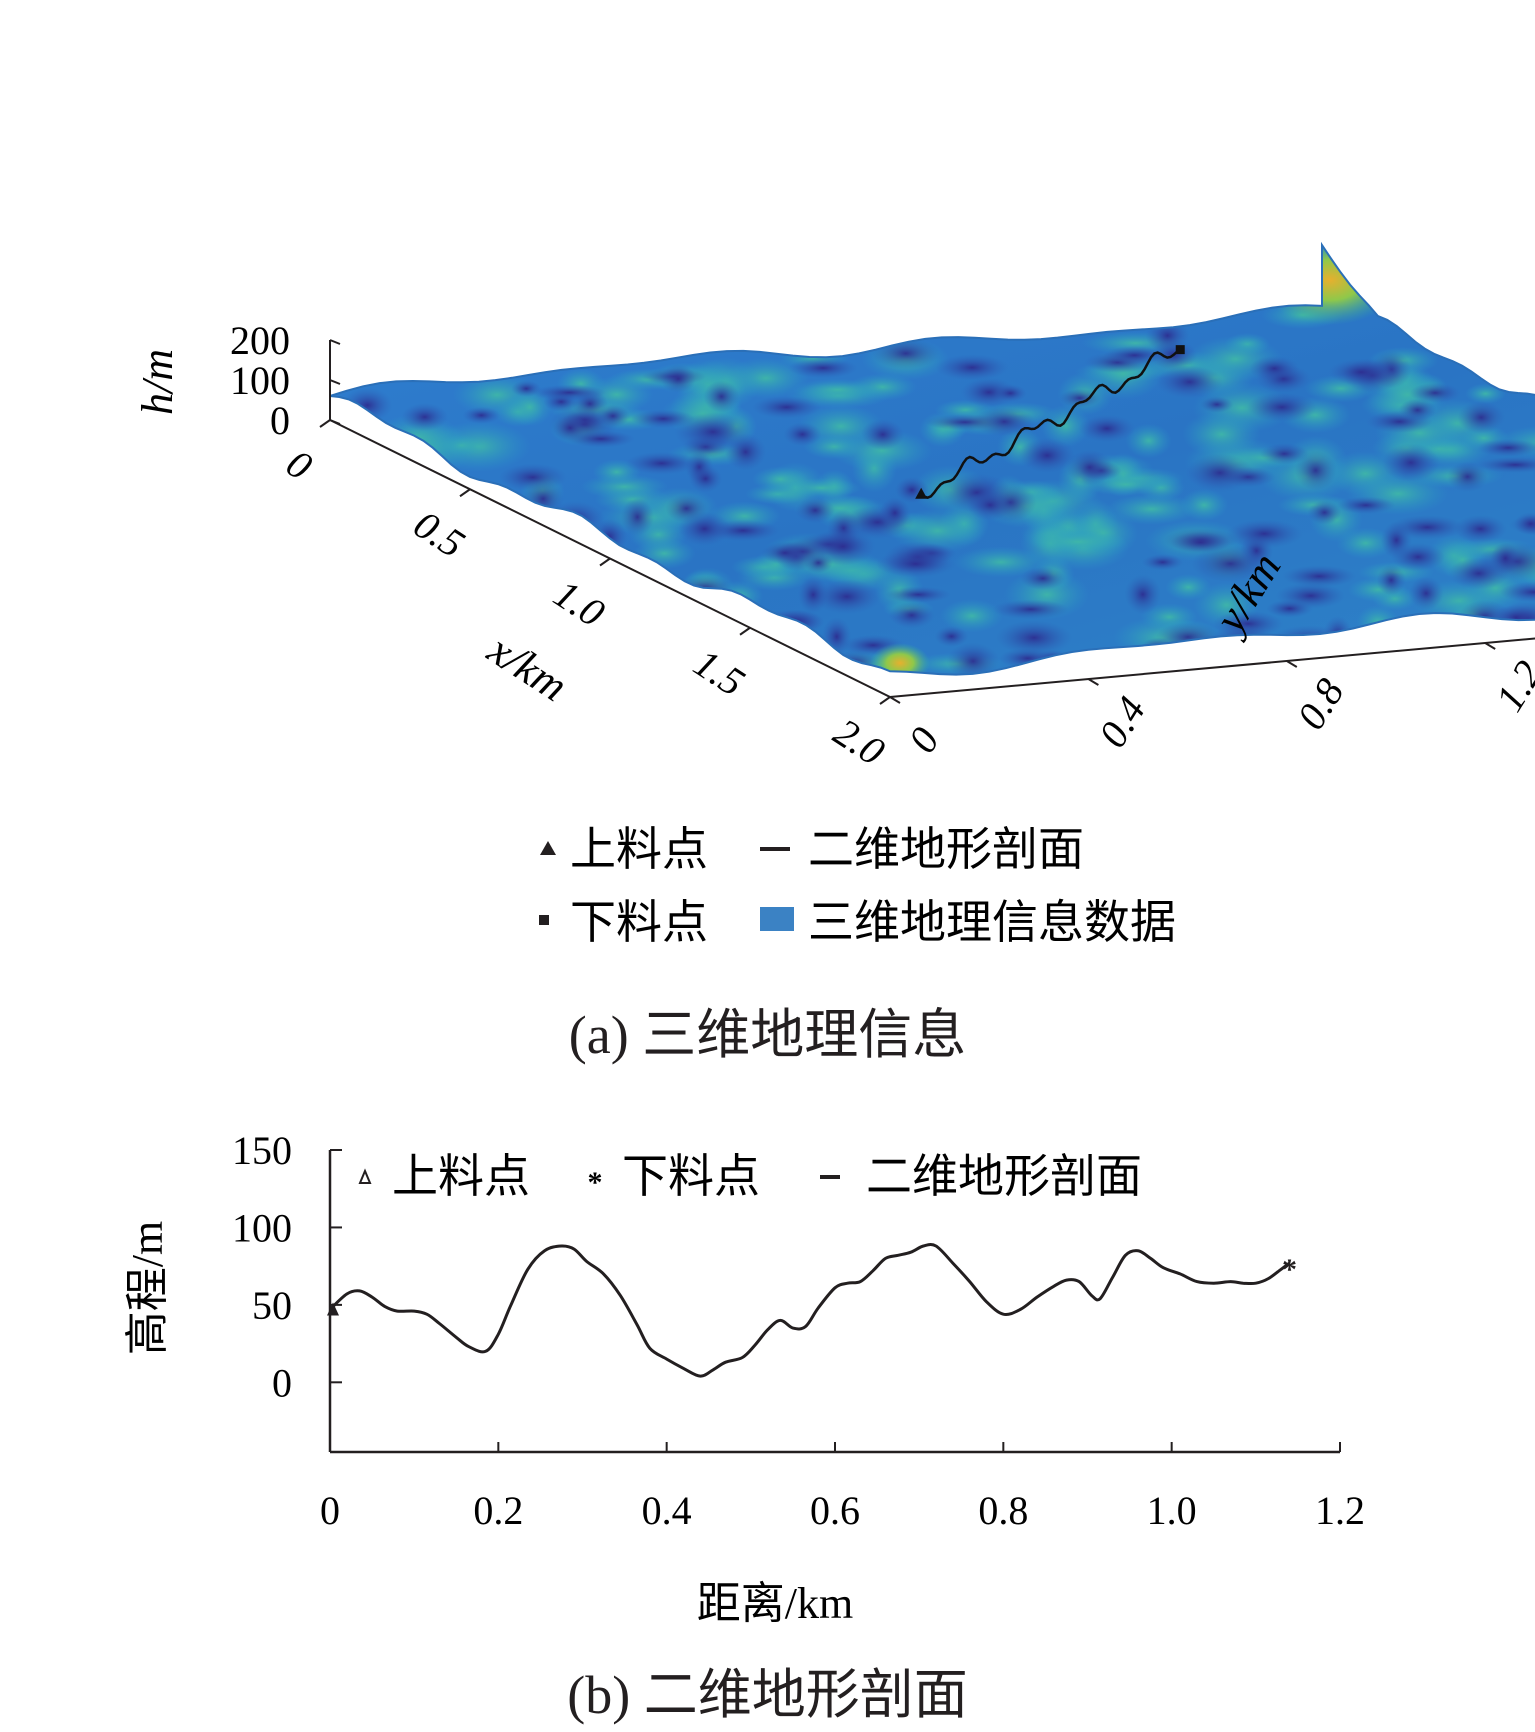 Image resolution: width=1535 pixels, height=1732 pixels. I want to click on x-tick-label: 2.0, so click(859, 741).